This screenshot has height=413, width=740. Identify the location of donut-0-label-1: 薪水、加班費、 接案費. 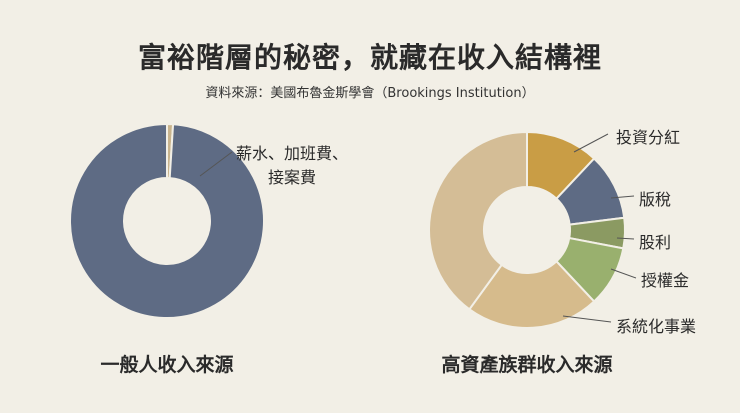
(292, 165).